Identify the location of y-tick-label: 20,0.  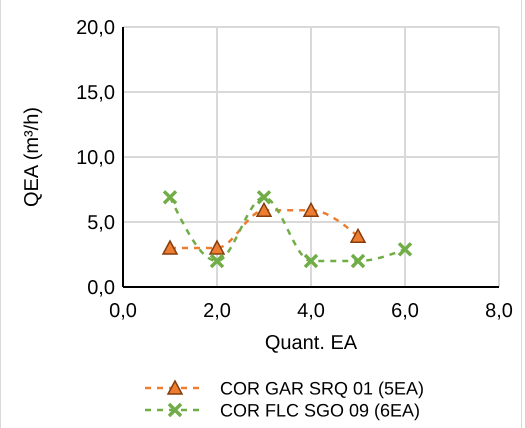
(95, 28).